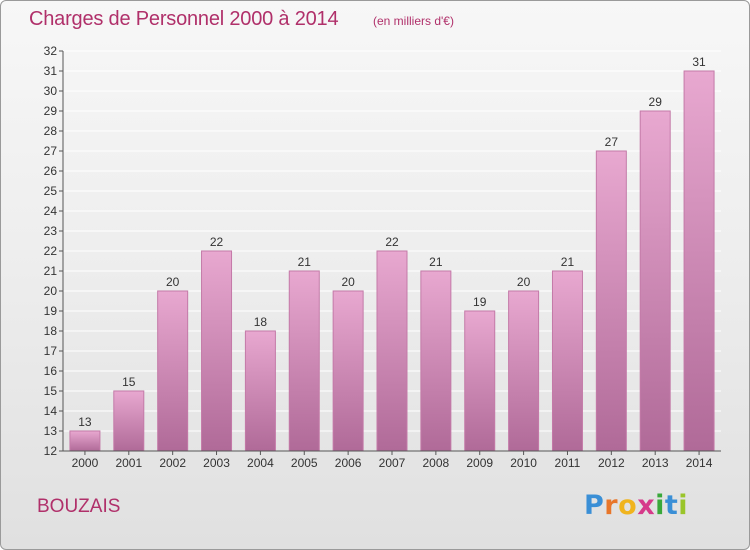  I want to click on data-label: 15, so click(129, 382).